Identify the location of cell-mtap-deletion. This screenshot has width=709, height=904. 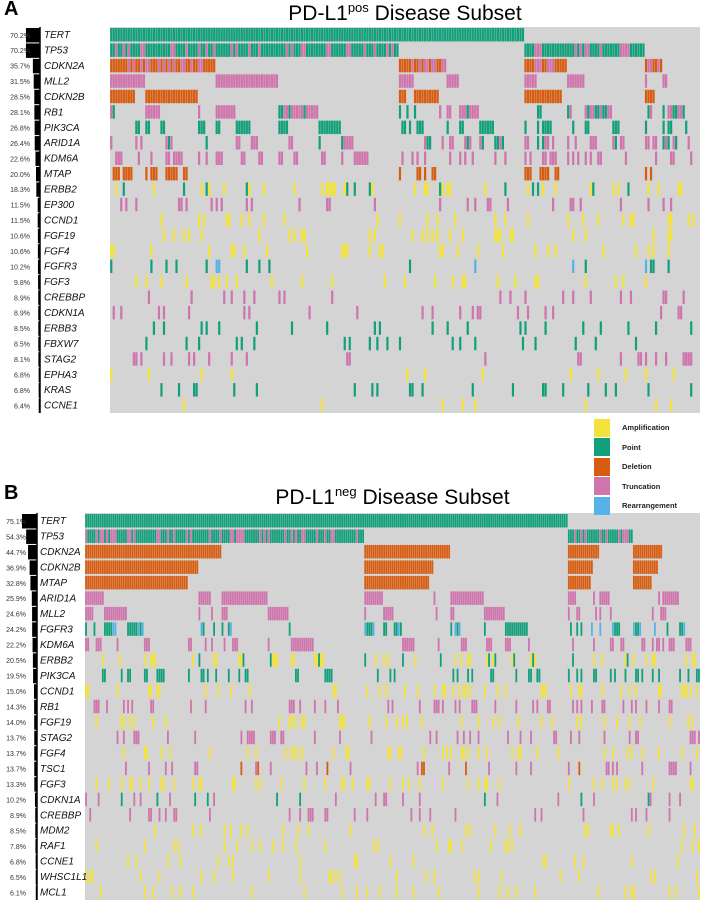
(525, 173).